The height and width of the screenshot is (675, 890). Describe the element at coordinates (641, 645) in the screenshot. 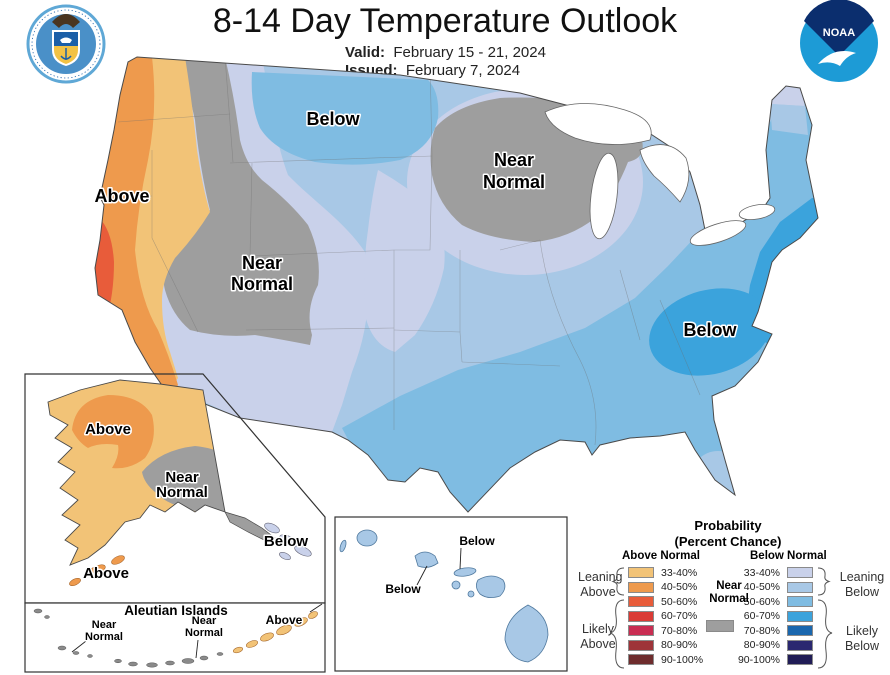

I see `above-swatch-80-90%` at that location.